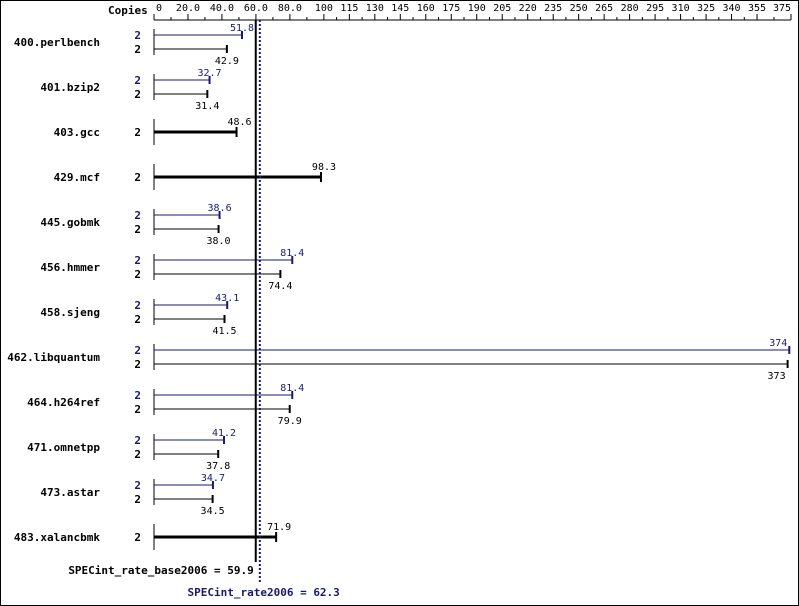  Describe the element at coordinates (553, 8) in the screenshot. I see `x-tick-label: 235` at that location.